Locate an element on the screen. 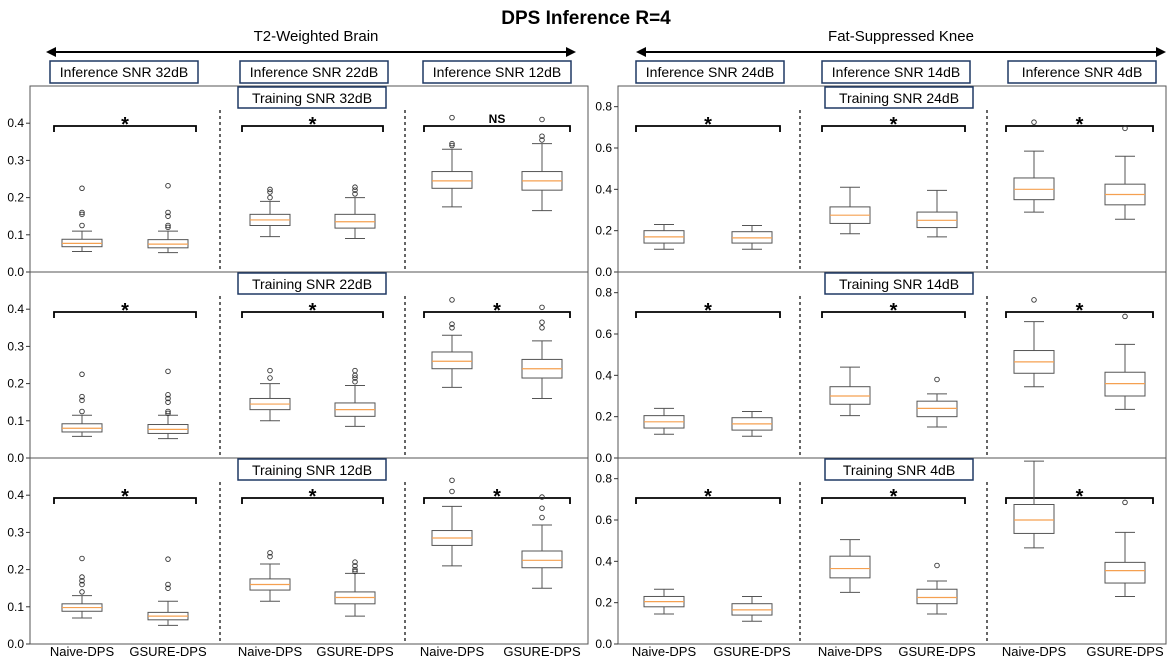  inference-label: Inference SNR 4dB is located at coordinates (1082, 72).